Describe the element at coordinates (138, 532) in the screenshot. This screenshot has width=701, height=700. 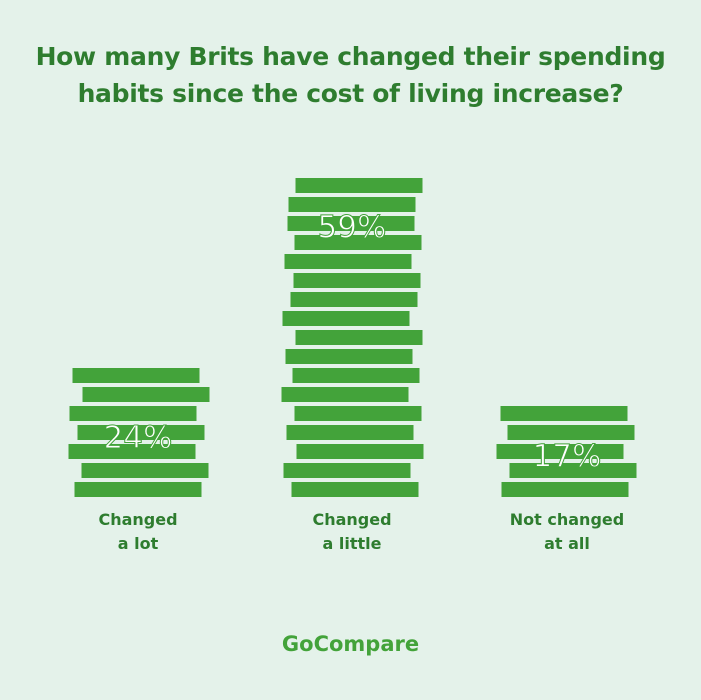
I see `category-label-changed-a-lot: Changed a lot` at that location.